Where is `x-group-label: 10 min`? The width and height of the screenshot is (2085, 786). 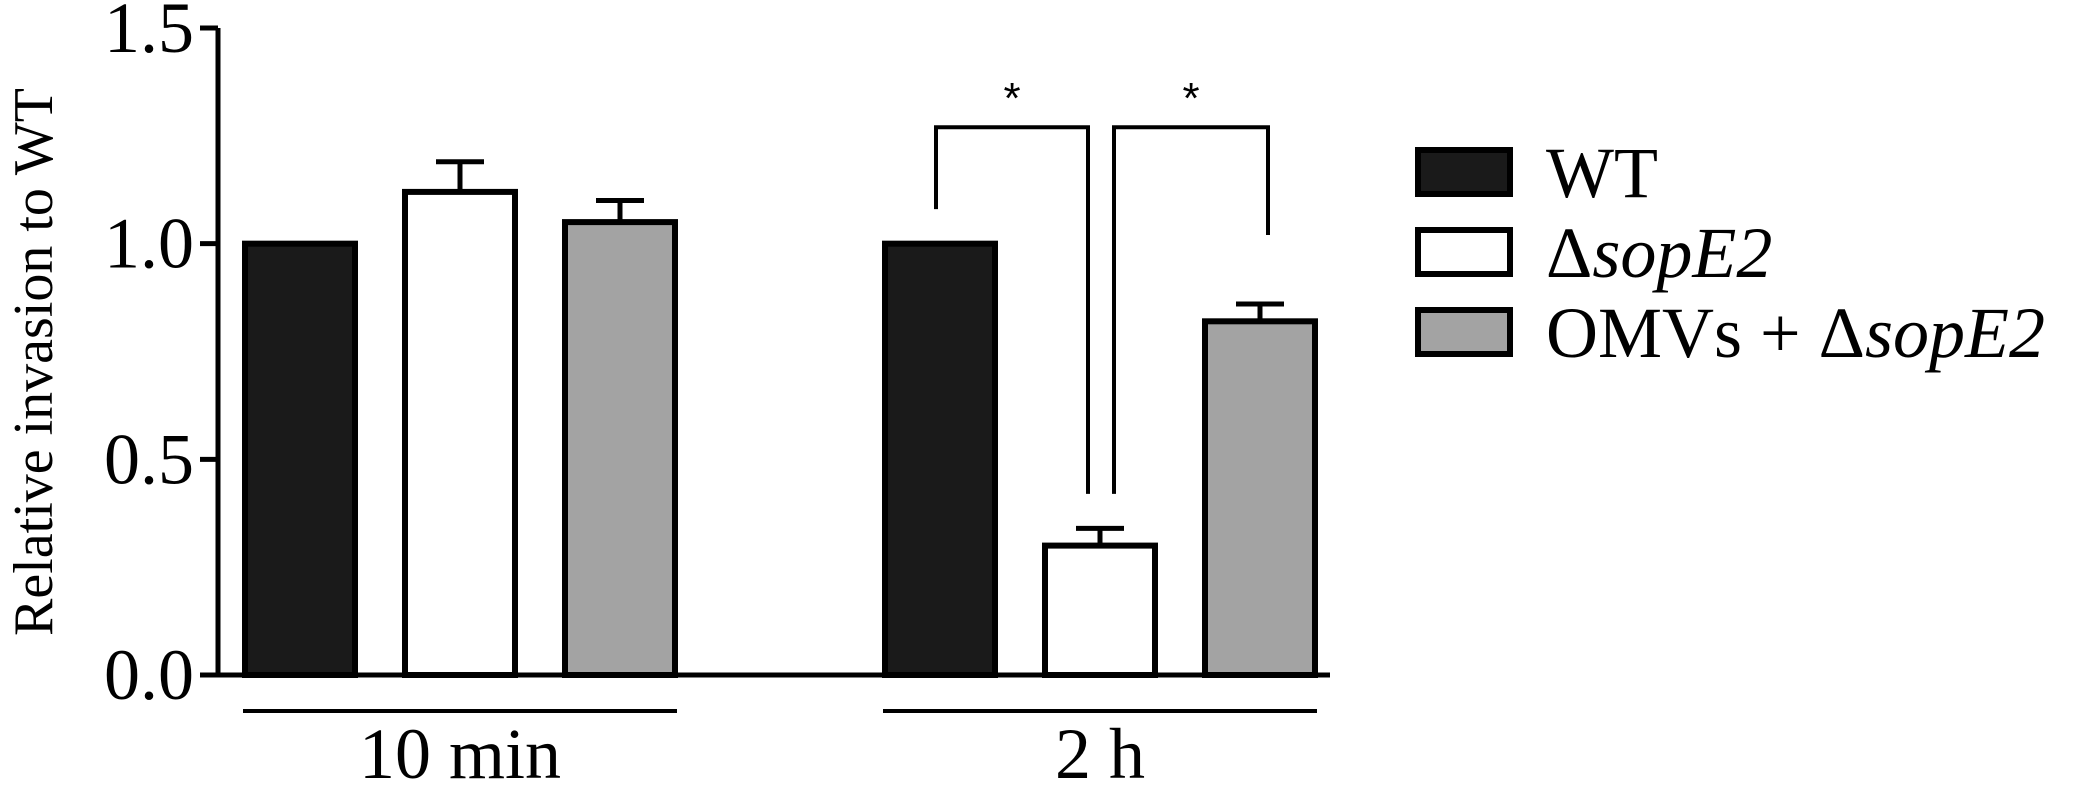
x-group-label: 10 min is located at coordinates (460, 750).